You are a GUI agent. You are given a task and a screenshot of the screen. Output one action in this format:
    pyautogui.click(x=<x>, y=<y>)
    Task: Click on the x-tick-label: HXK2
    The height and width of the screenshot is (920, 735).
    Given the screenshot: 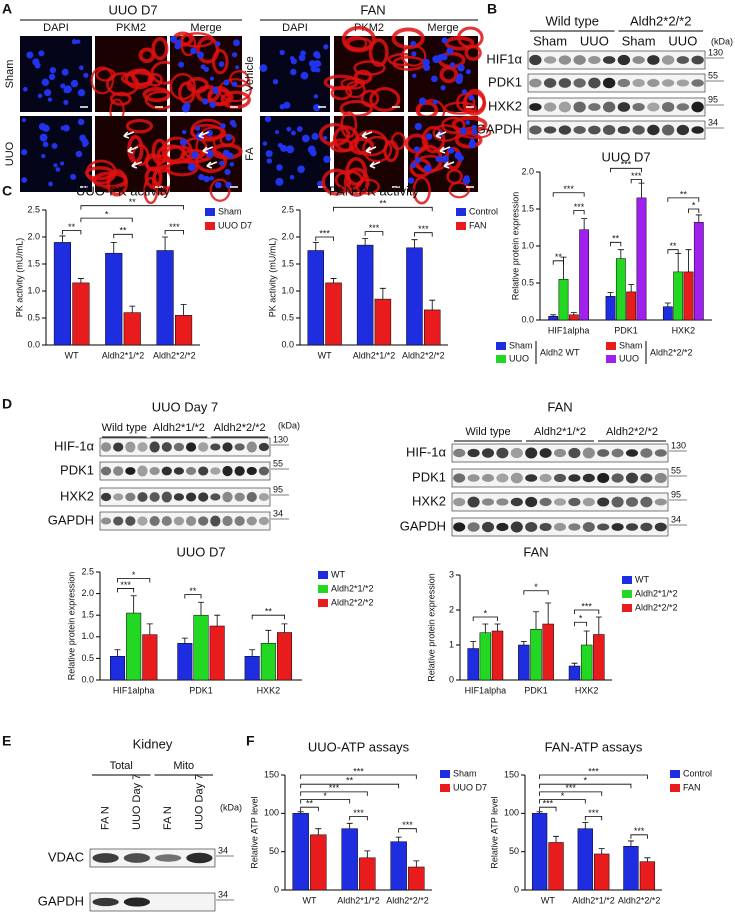 What is the action you would take?
    pyautogui.click(x=587, y=690)
    